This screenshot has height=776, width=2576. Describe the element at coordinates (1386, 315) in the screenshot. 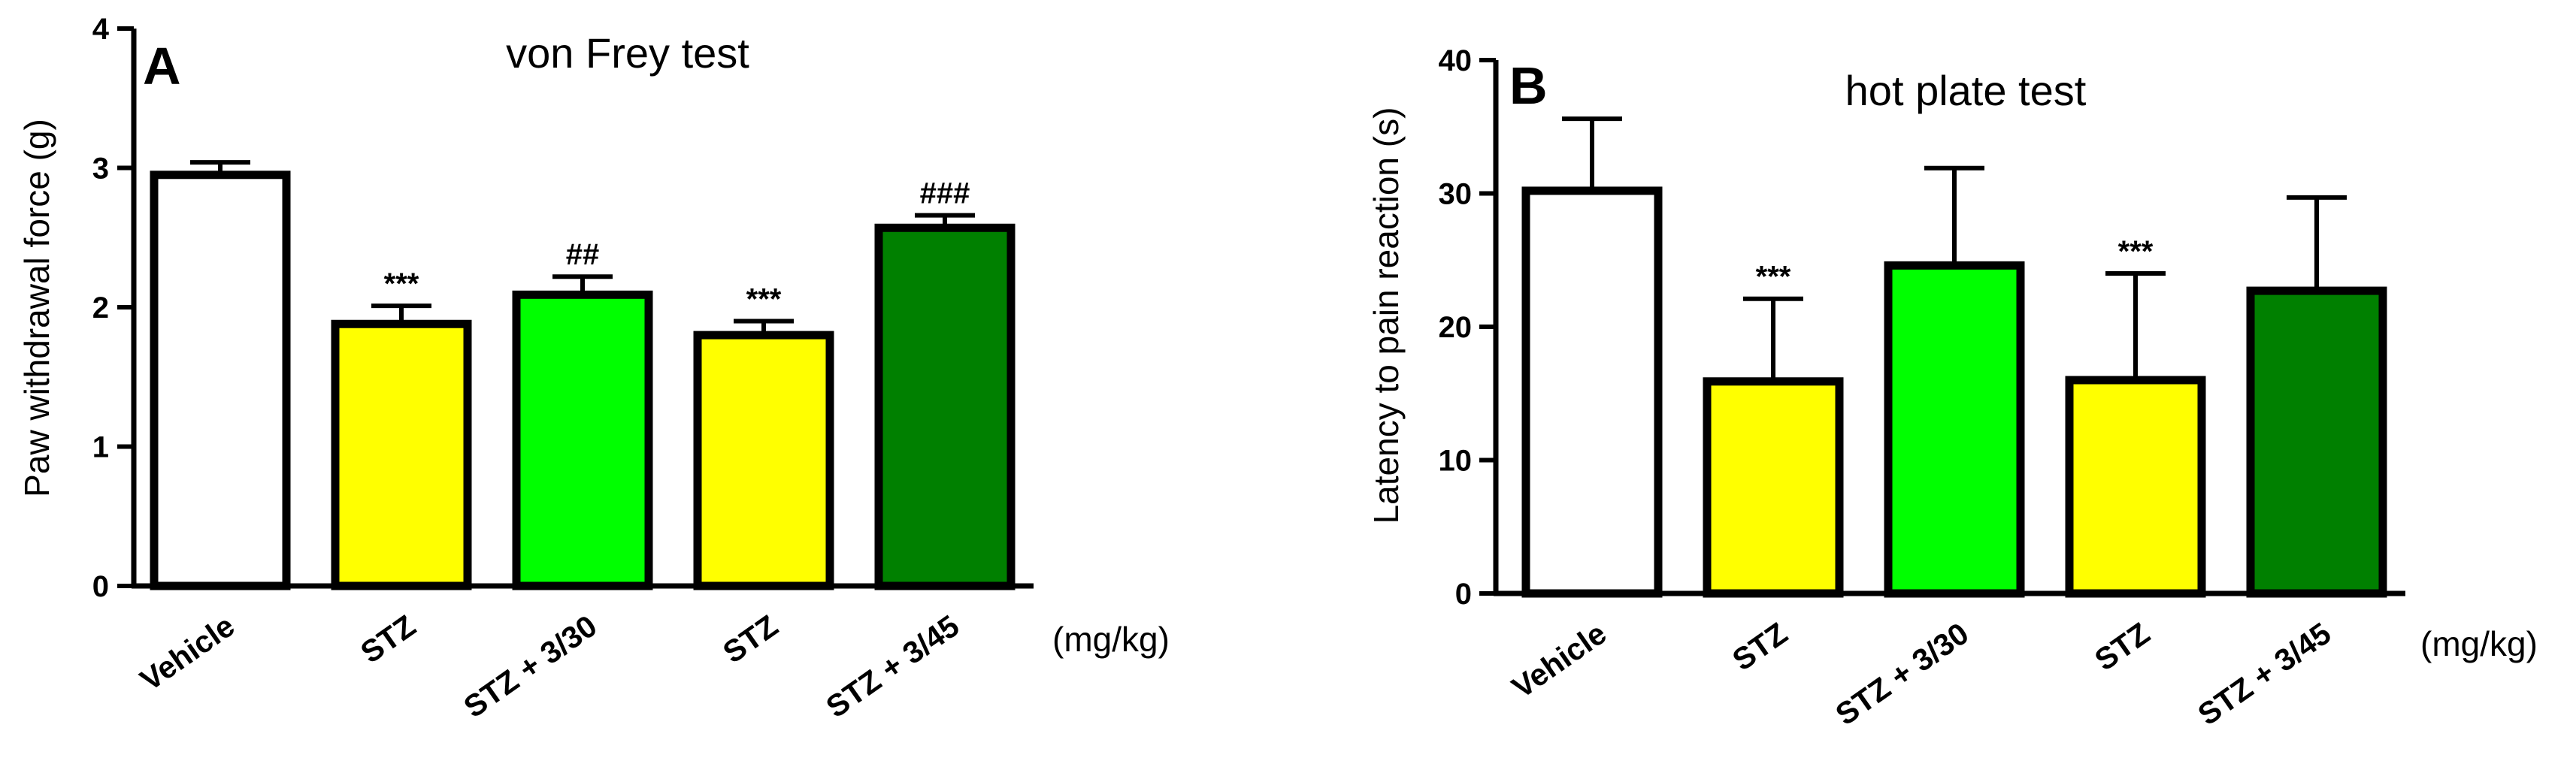

I see `y-axis-label: Latency to pain reaction (s)` at that location.